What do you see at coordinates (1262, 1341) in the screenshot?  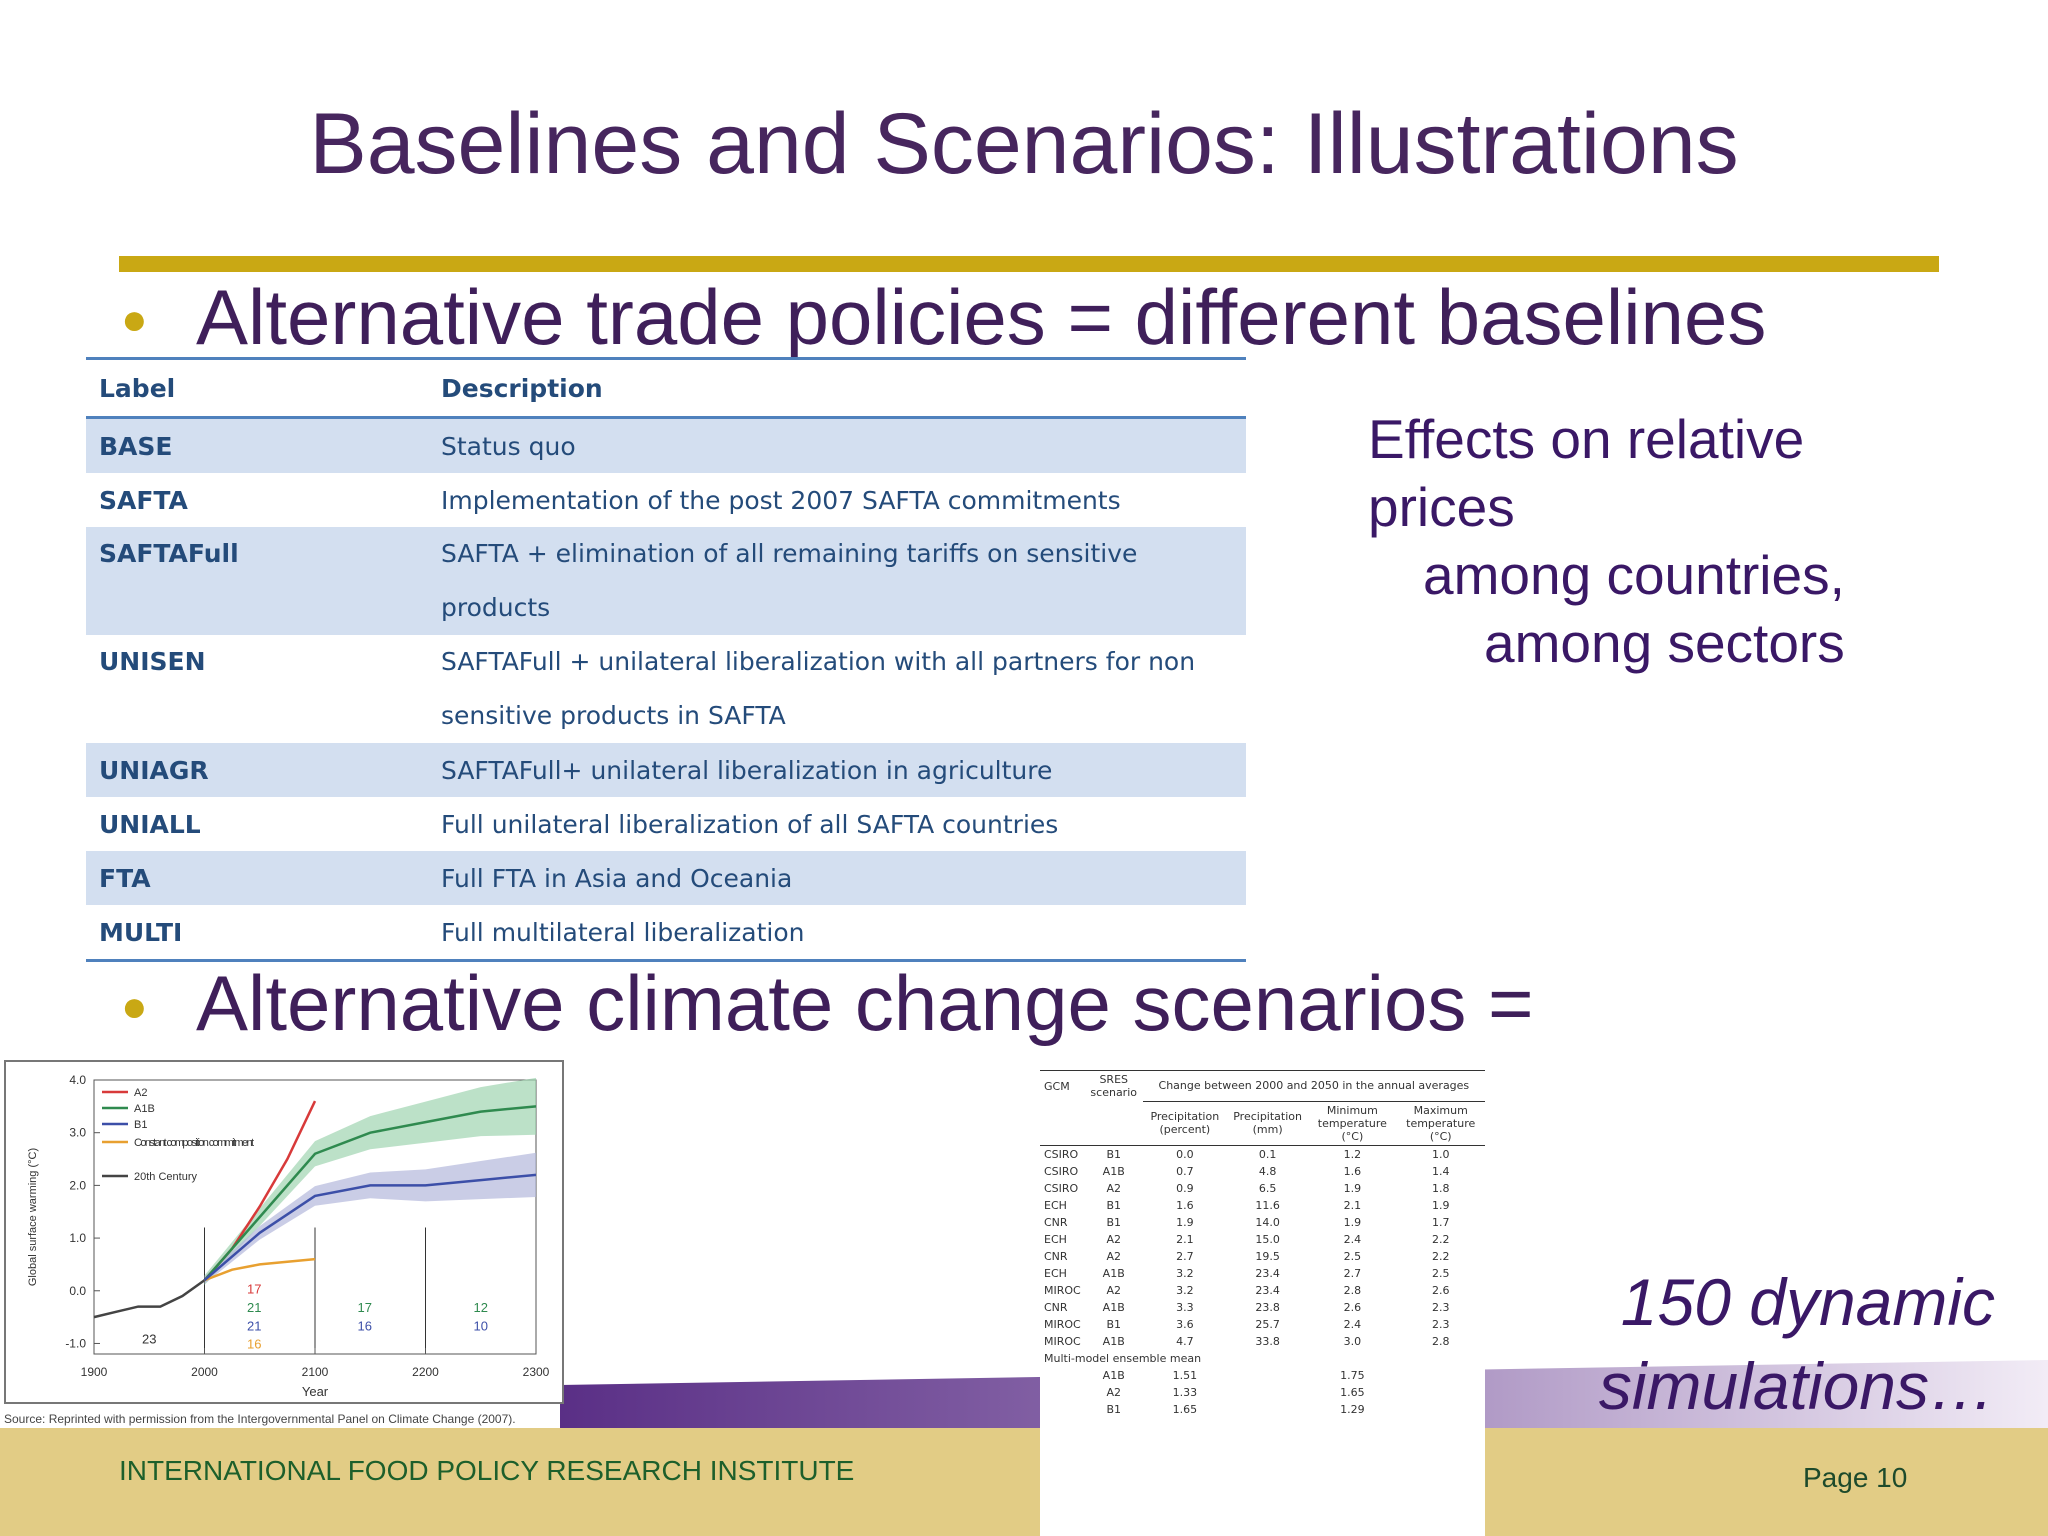 I see `table-row: MIROC A1B 4.7 33.8 3.0 2.8` at bounding box center [1262, 1341].